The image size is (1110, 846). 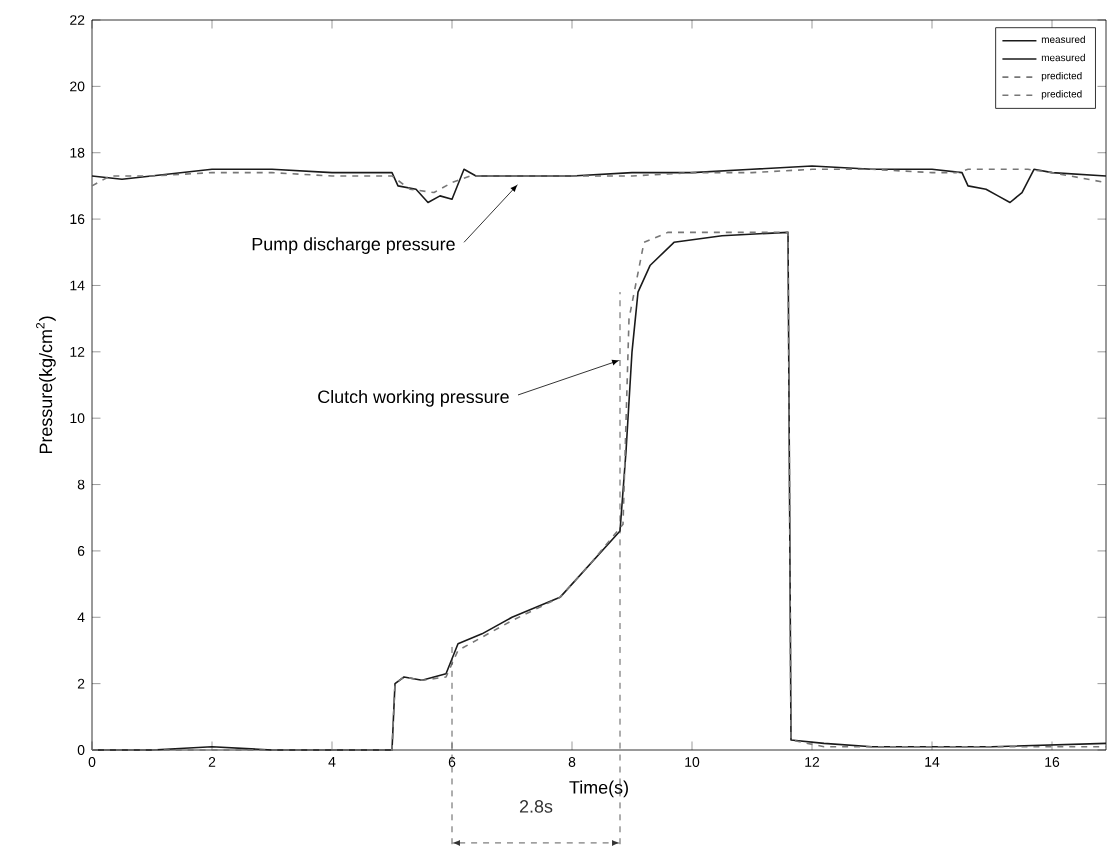 I want to click on text: 2.8s, so click(x=536, y=806).